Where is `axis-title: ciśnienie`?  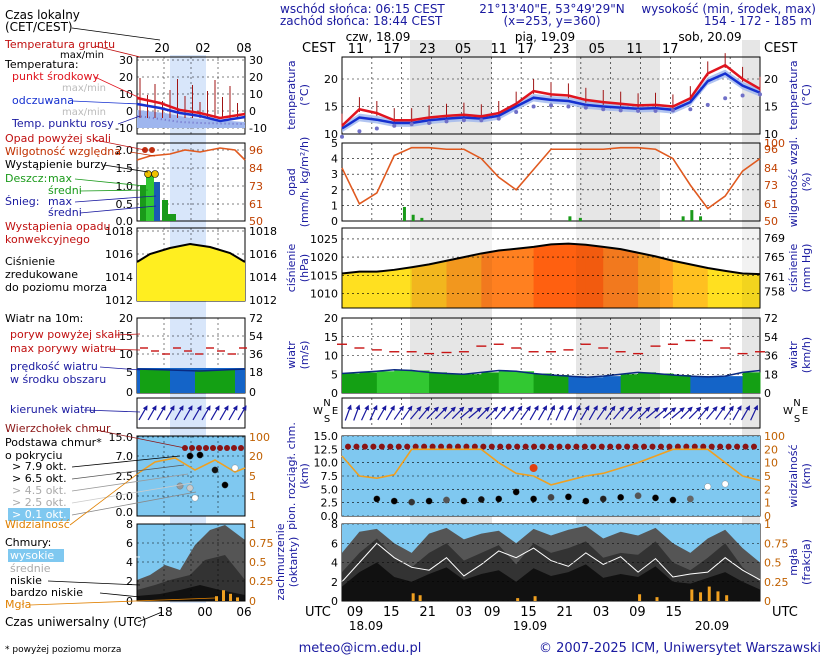 axis-title: ciśnienie is located at coordinates (291, 268).